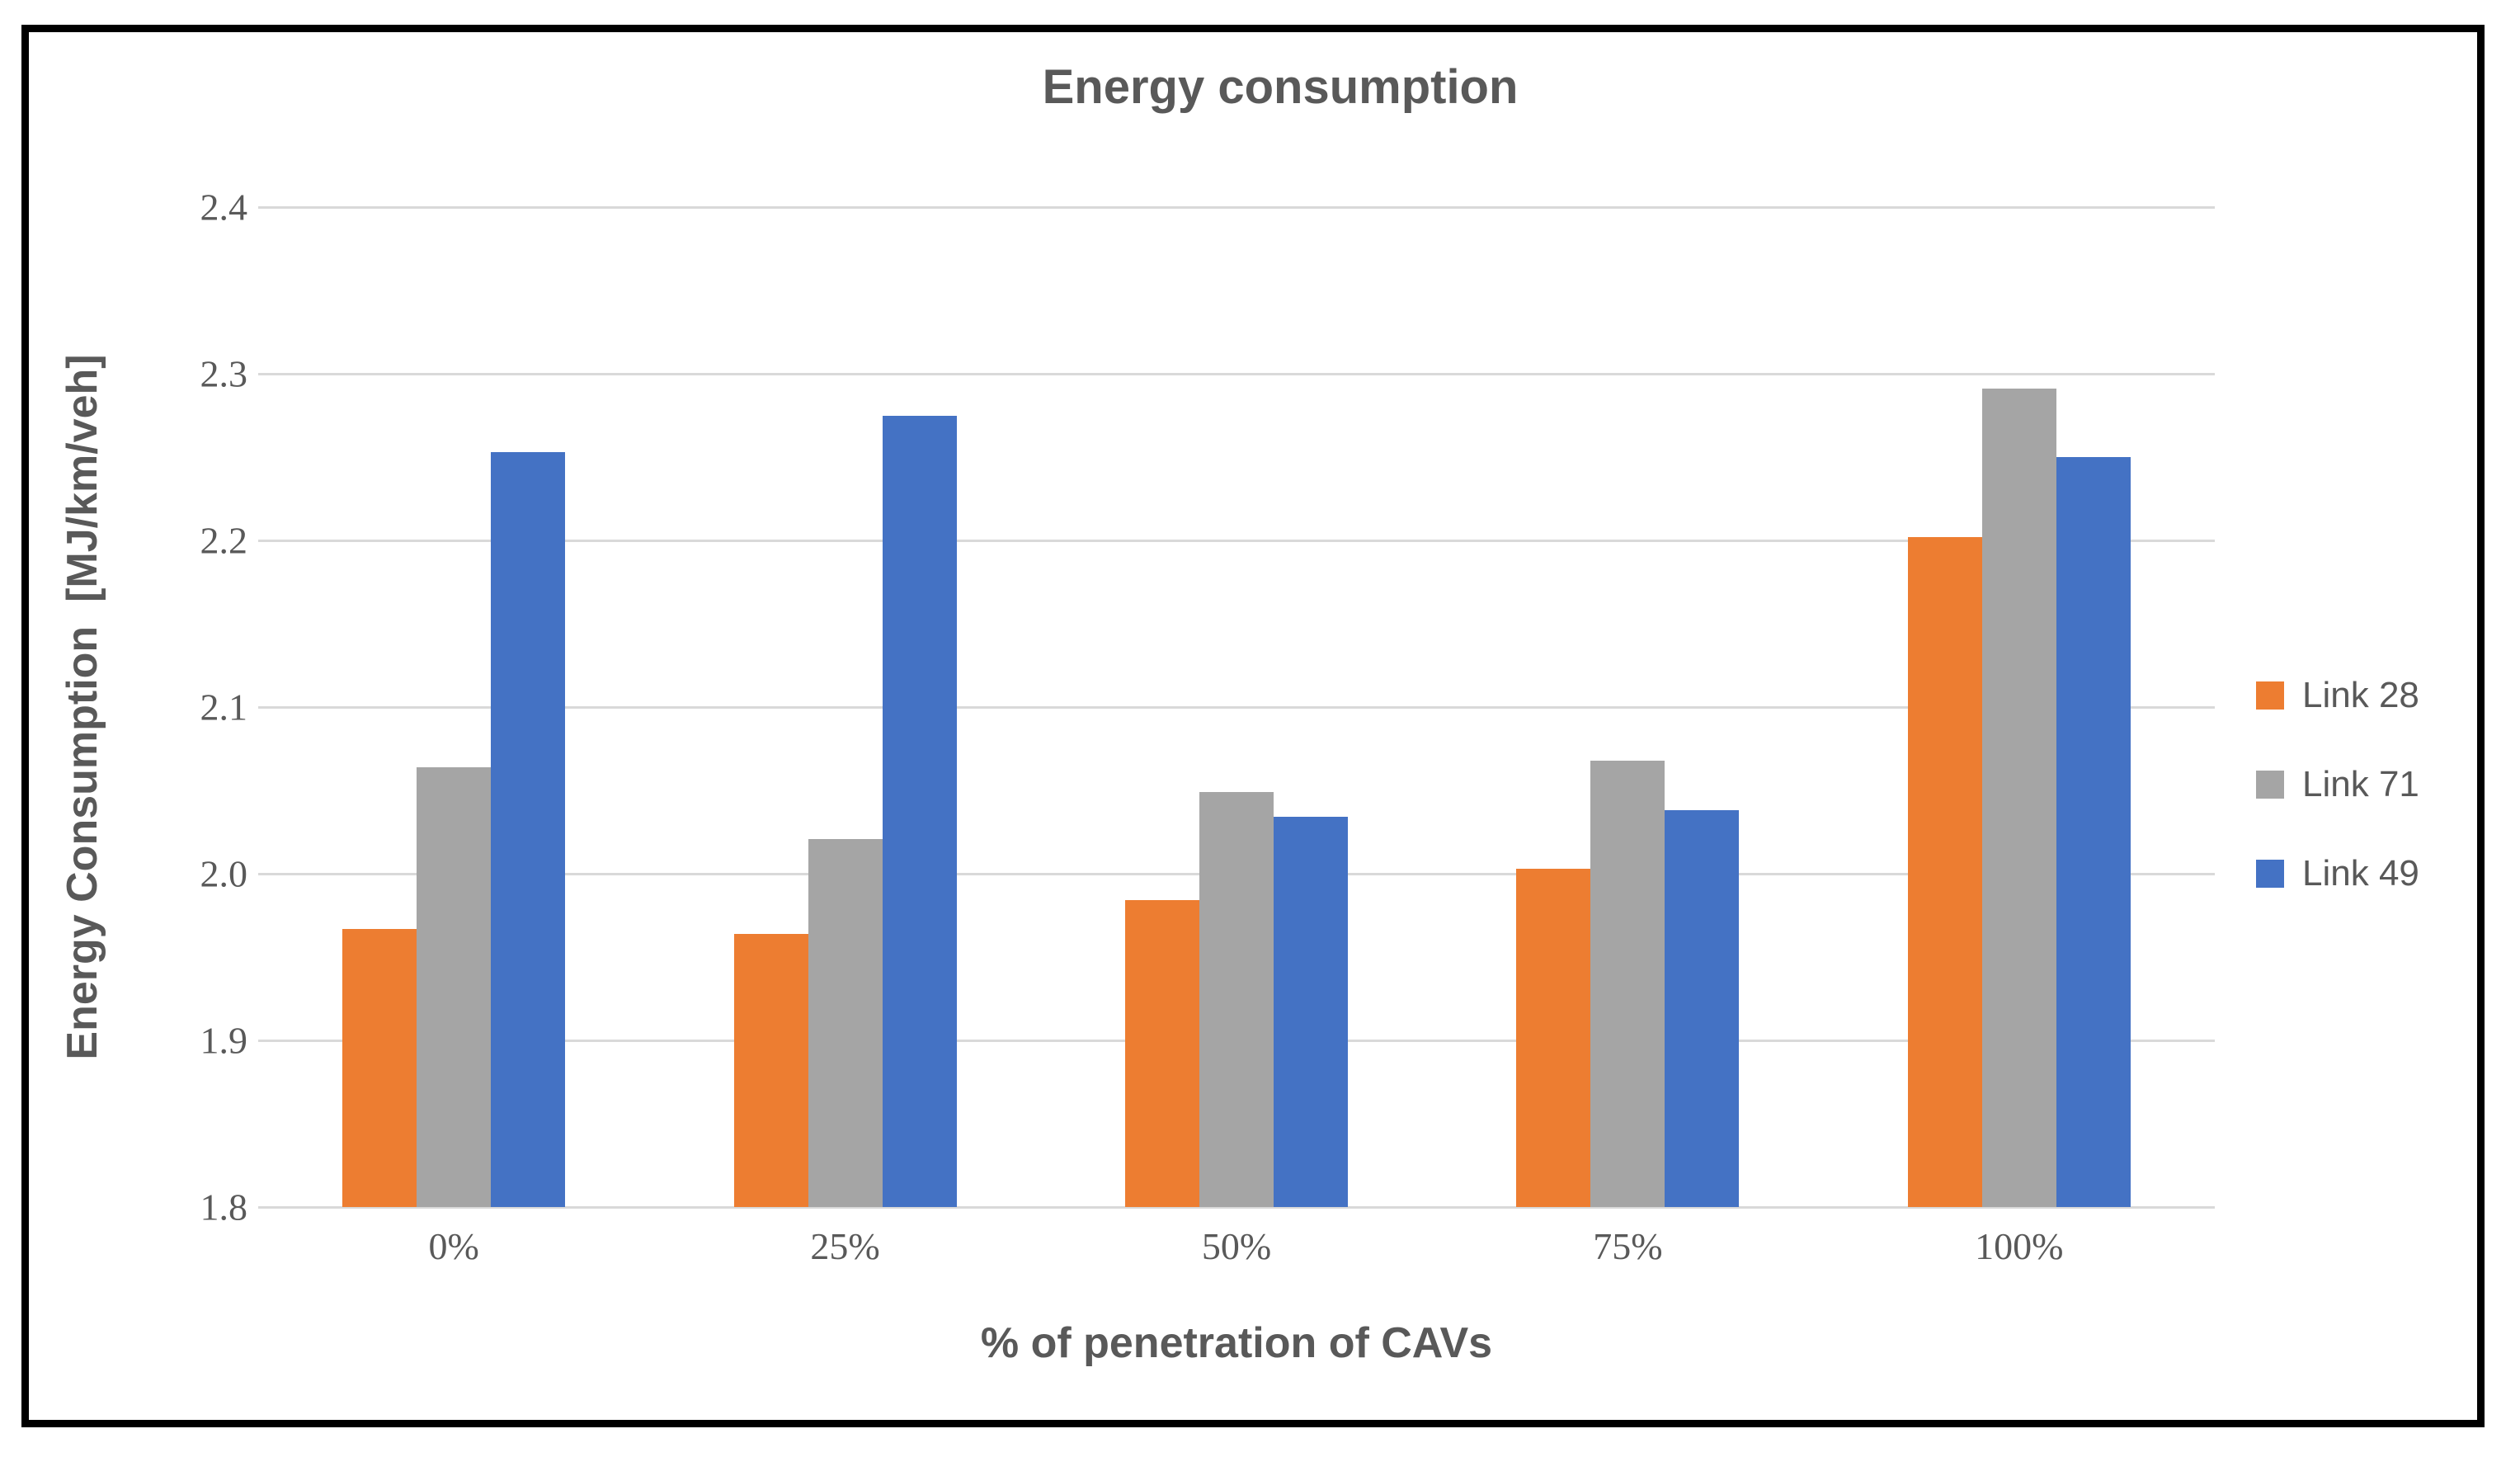  I want to click on x-axis-title: % of penetration of CAVs, so click(1236, 1343).